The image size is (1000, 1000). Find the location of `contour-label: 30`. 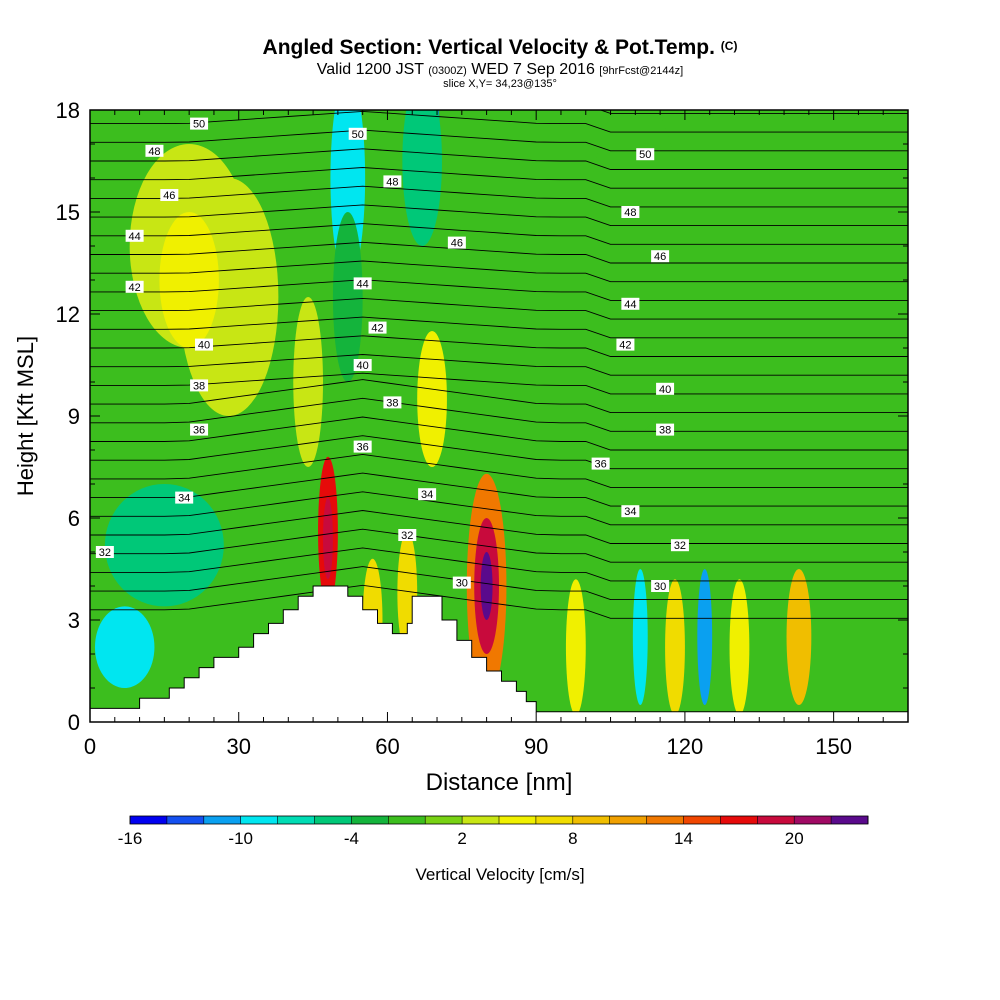

contour-label: 30 is located at coordinates (660, 587).